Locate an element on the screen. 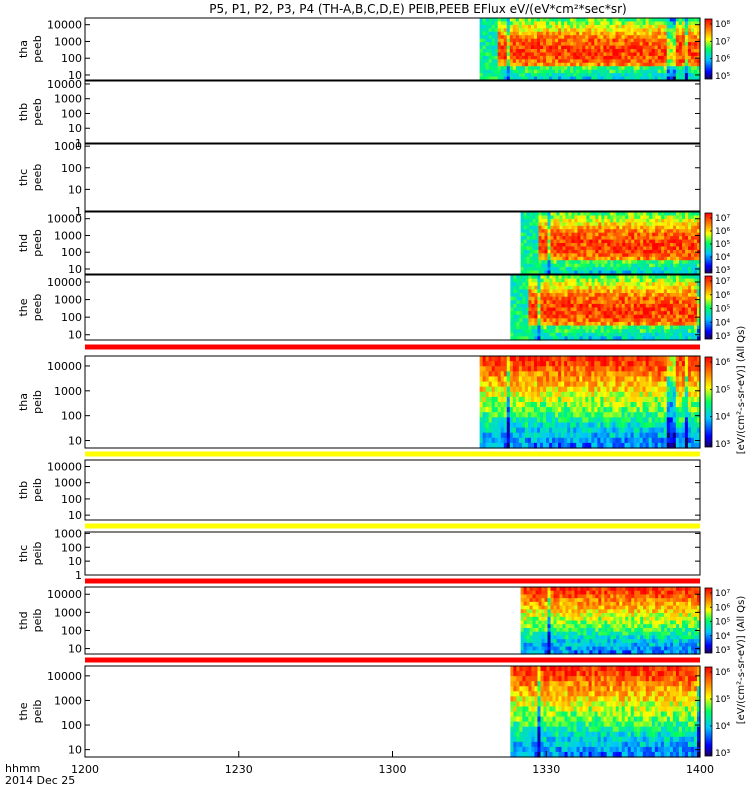  panel-thc-peeb: 1000 100 10 1 thc peeb is located at coordinates (359, 179).